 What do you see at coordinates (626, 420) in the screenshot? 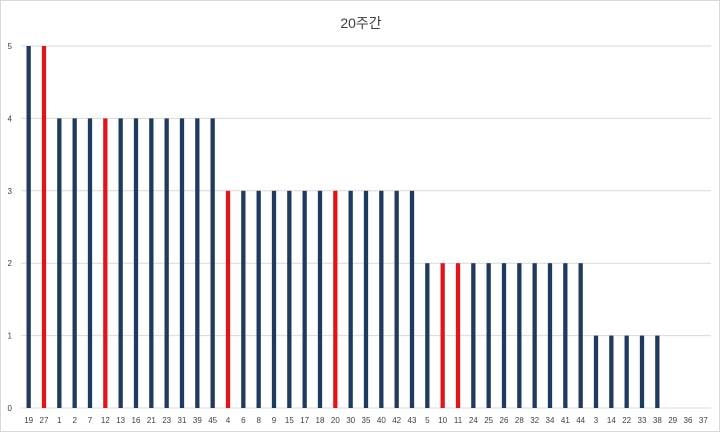
I see `x-tick-label: 22` at bounding box center [626, 420].